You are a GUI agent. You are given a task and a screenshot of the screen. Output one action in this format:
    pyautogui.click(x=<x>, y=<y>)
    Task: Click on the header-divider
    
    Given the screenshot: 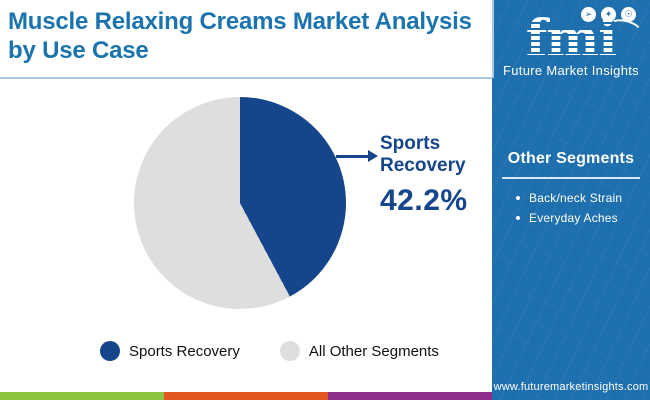 What is the action you would take?
    pyautogui.click(x=246, y=78)
    